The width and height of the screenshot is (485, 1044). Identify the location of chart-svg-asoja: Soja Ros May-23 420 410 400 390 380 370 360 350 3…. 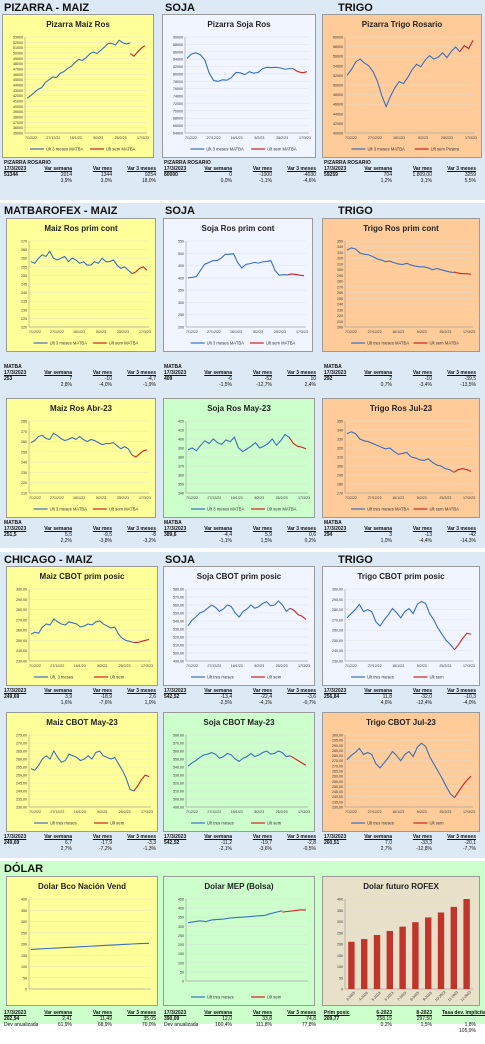
(244, 458).